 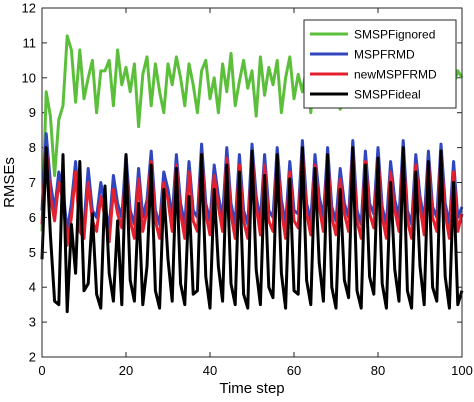 What do you see at coordinates (32, 217) in the screenshot?
I see `y-tick-label: 6` at bounding box center [32, 217].